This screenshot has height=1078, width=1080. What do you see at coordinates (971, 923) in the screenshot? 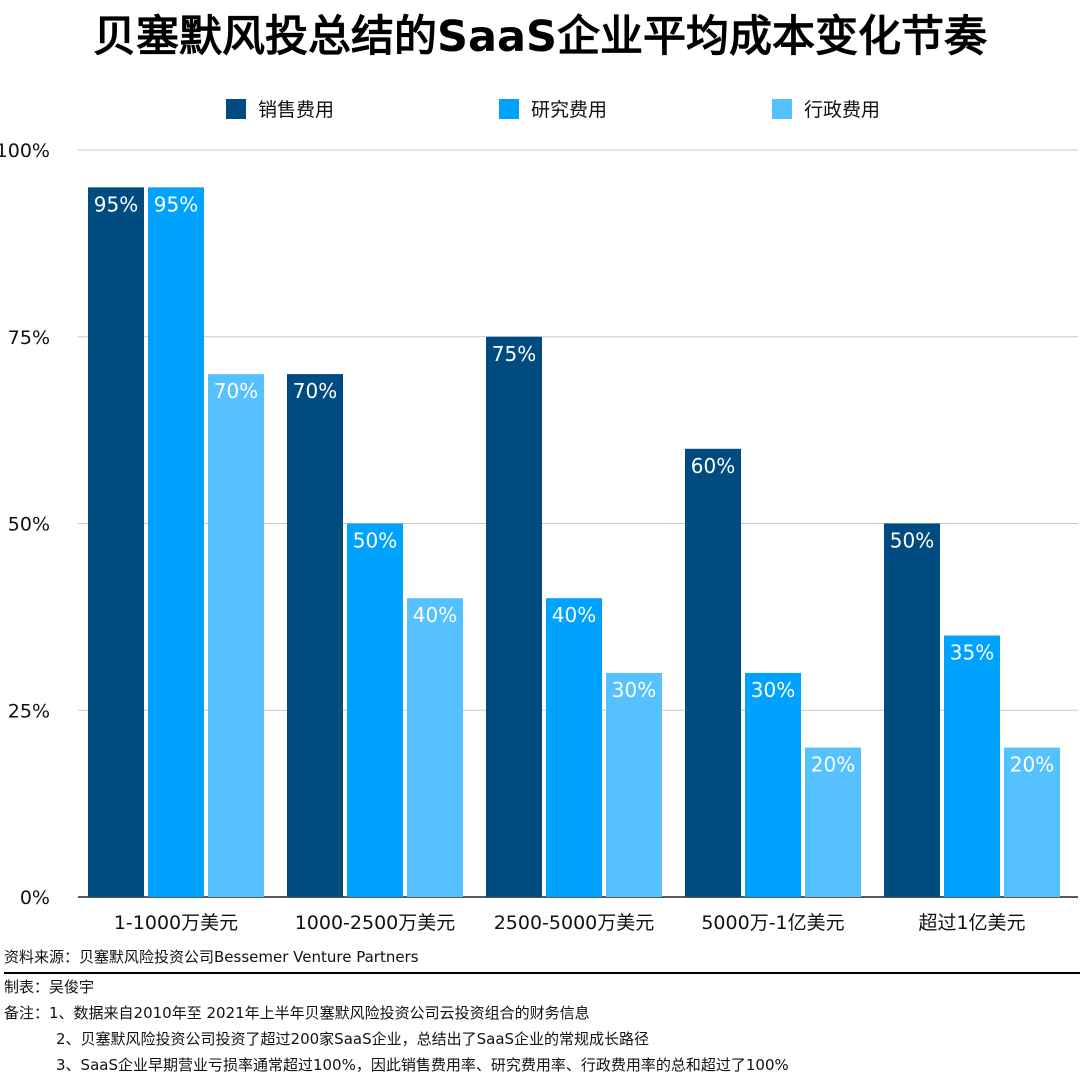
I see `category-label: 超过1亿美元` at bounding box center [971, 923].